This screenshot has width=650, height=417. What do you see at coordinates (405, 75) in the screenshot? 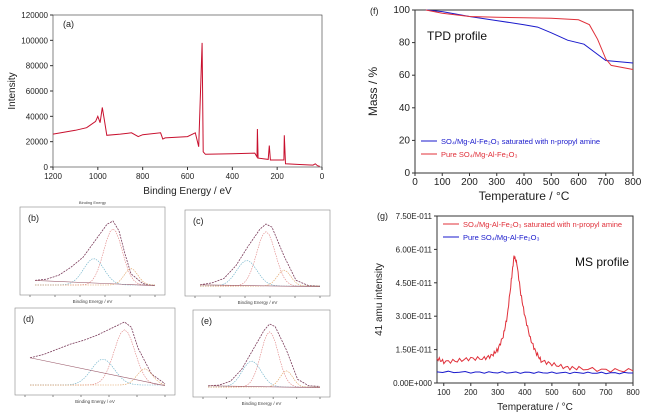
I see `y-tick-label: 60` at bounding box center [405, 75].